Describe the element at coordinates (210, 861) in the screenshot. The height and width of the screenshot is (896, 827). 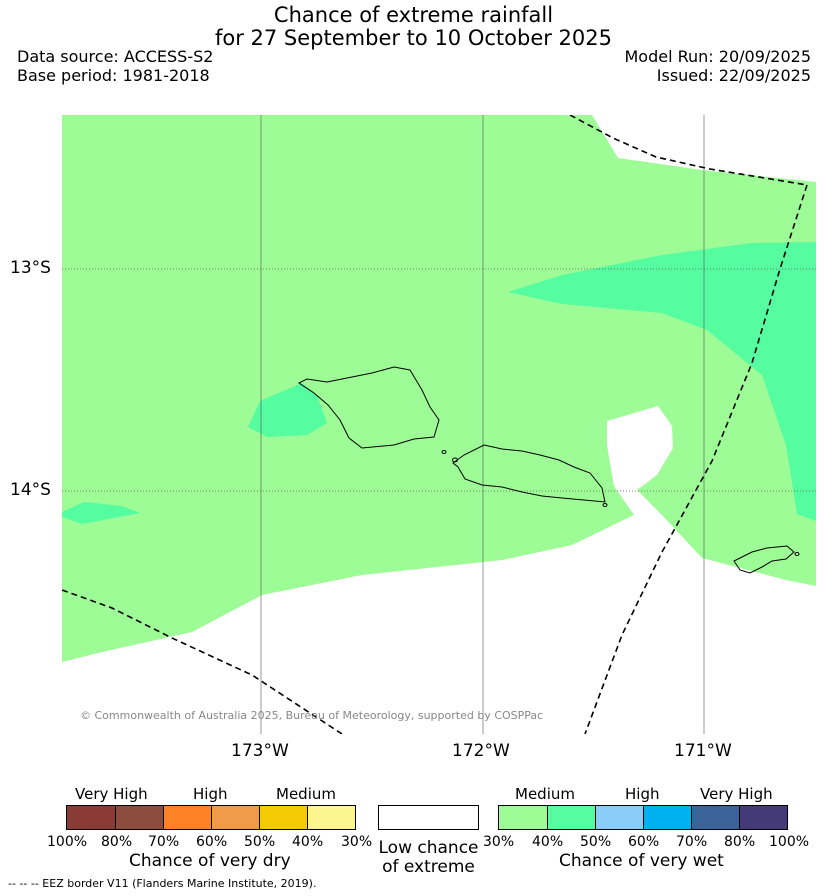
I see `dry-caption: Chance of very dry` at that location.